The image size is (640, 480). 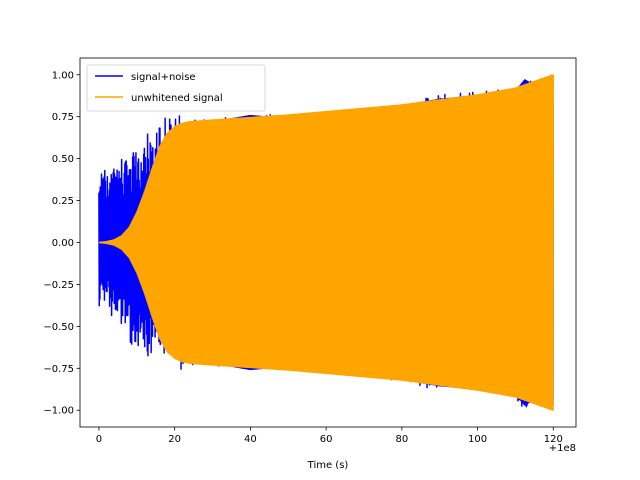 What do you see at coordinates (163, 77) in the screenshot?
I see `legend-label-signal-noise: signal+noise` at bounding box center [163, 77].